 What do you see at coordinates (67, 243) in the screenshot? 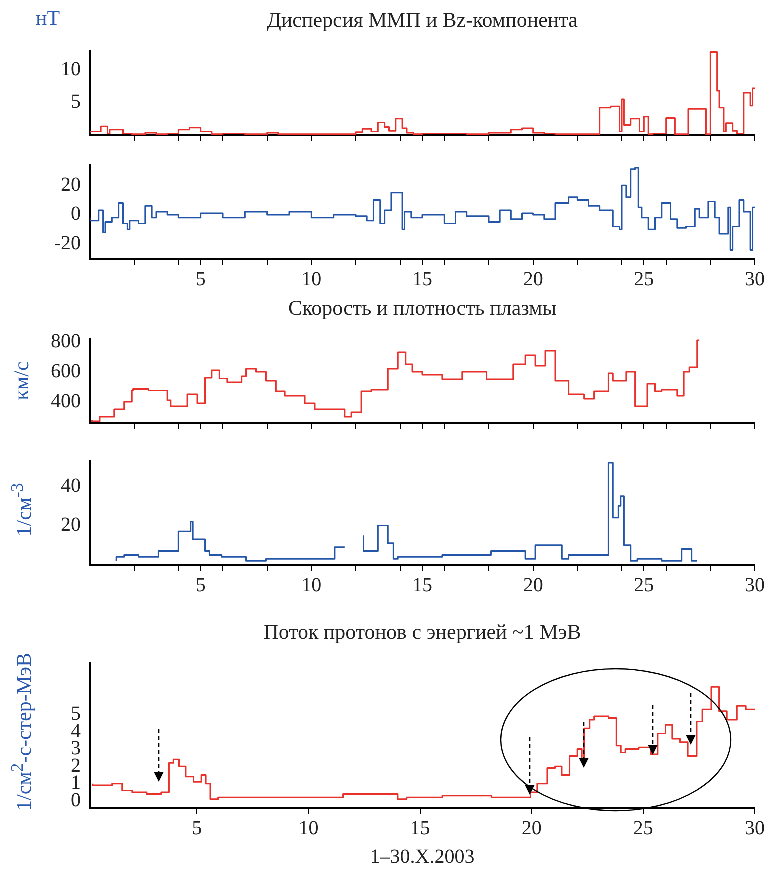
I see `y-tick-label: -20` at bounding box center [67, 243].